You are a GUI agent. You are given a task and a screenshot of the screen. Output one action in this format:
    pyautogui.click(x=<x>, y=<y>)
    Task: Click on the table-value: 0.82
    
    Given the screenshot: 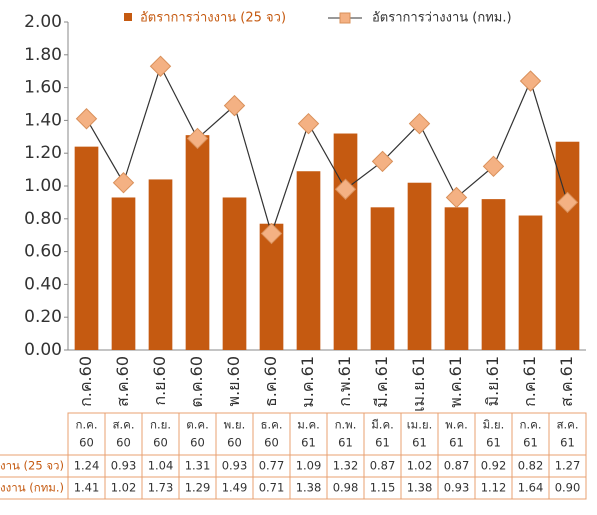 What is the action you would take?
    pyautogui.click(x=531, y=466)
    